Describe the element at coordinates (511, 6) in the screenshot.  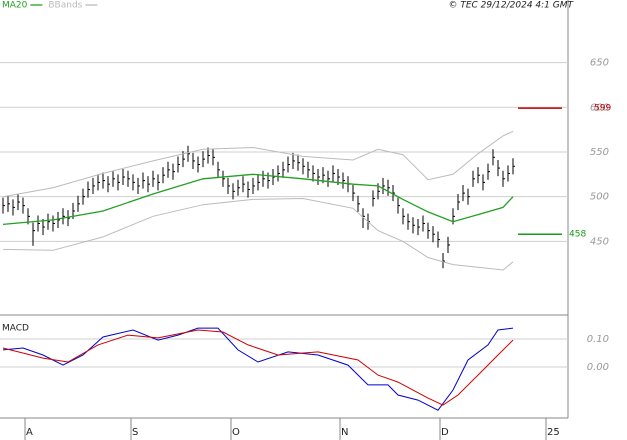
I see `source-note: © TEC 29/12/2024 4:1 GMT` at that location.